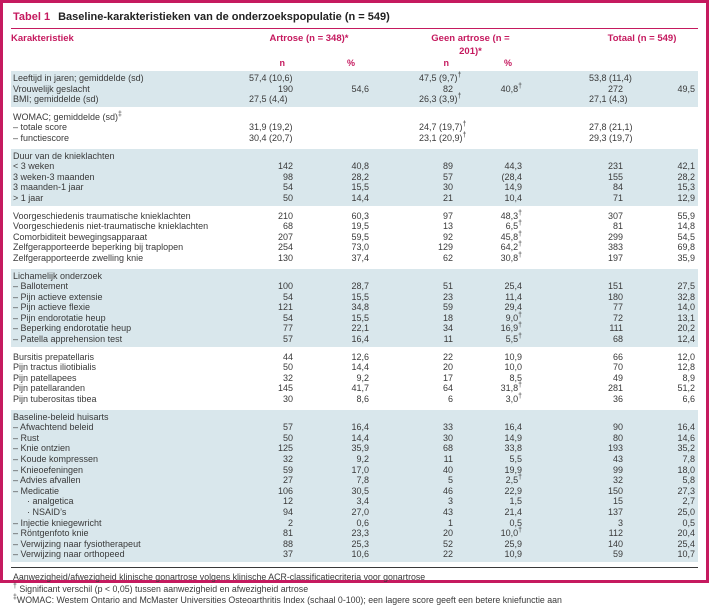 The width and height of the screenshot is (709, 607). Describe the element at coordinates (487, 357) in the screenshot. I see `cell: 10,9` at that location.